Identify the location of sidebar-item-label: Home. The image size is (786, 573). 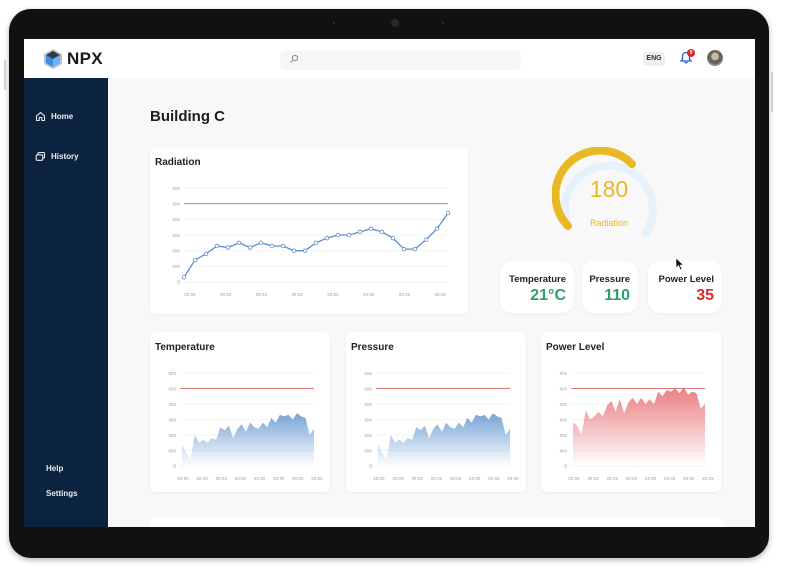
(62, 116).